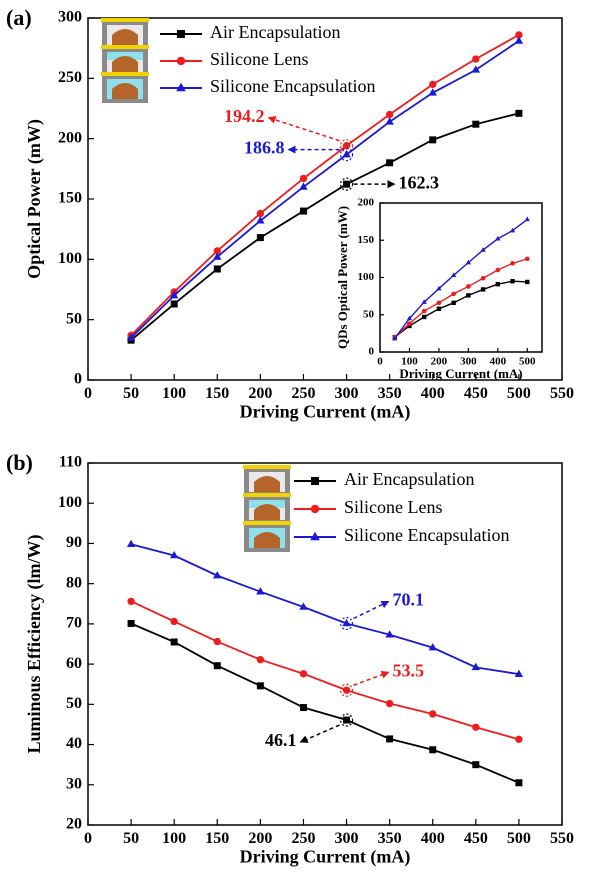  Describe the element at coordinates (366, 240) in the screenshot. I see `y-tick-label: 150` at that location.